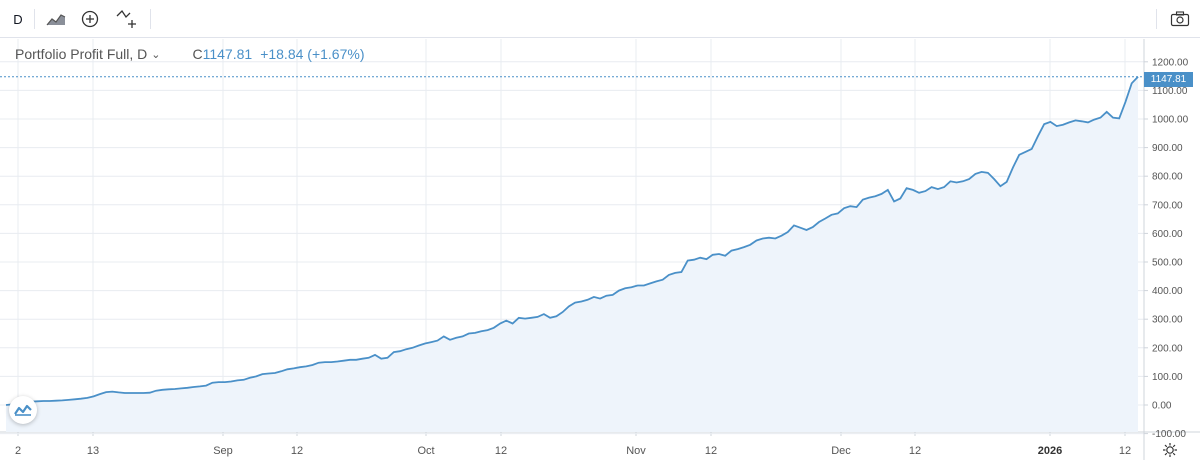 The height and width of the screenshot is (460, 1200). Describe the element at coordinates (1167, 148) in the screenshot. I see `y-tick-label: 900.00` at that location.